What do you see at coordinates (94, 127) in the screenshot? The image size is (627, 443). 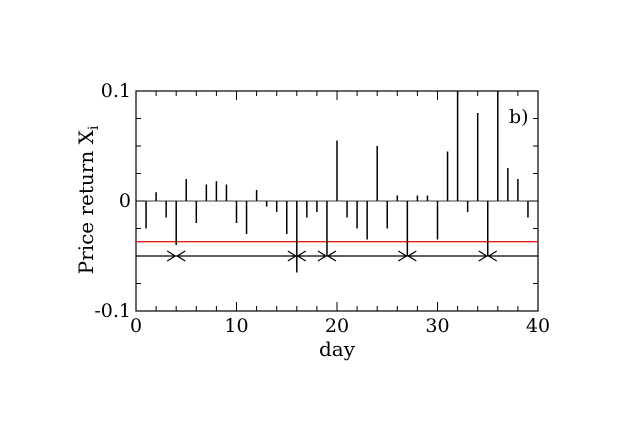 I see `y-axis-title-subscript: i` at bounding box center [94, 127].